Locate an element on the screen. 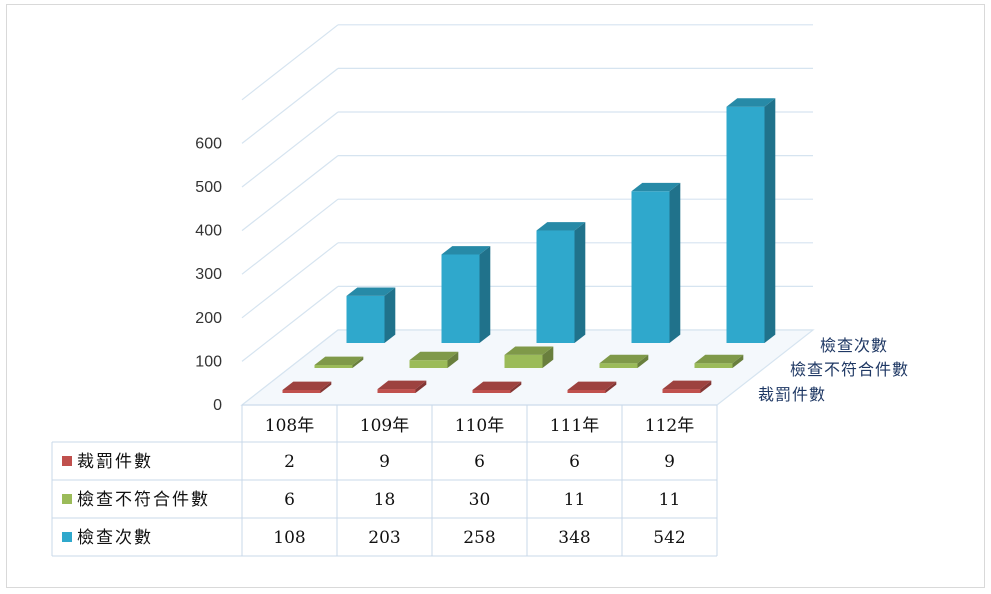  y-tick-label: 100 is located at coordinates (208, 361).